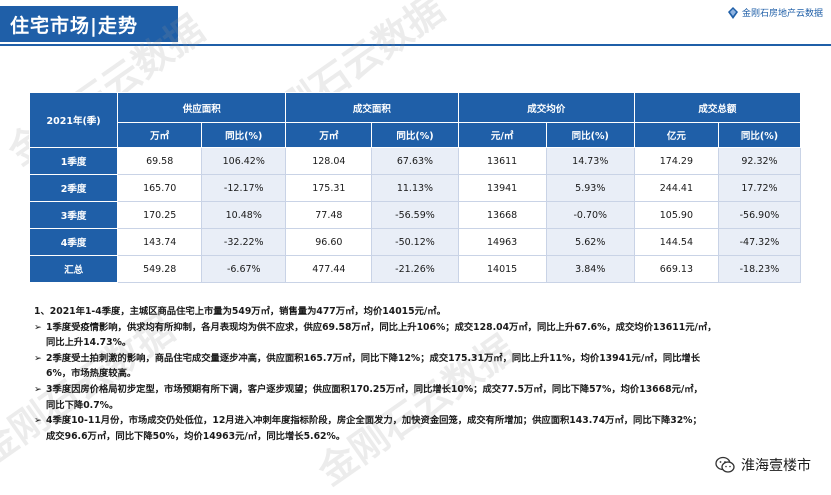 The width and height of the screenshot is (831, 495). Describe the element at coordinates (502, 161) in the screenshot. I see `table-cell: 13611` at that location.